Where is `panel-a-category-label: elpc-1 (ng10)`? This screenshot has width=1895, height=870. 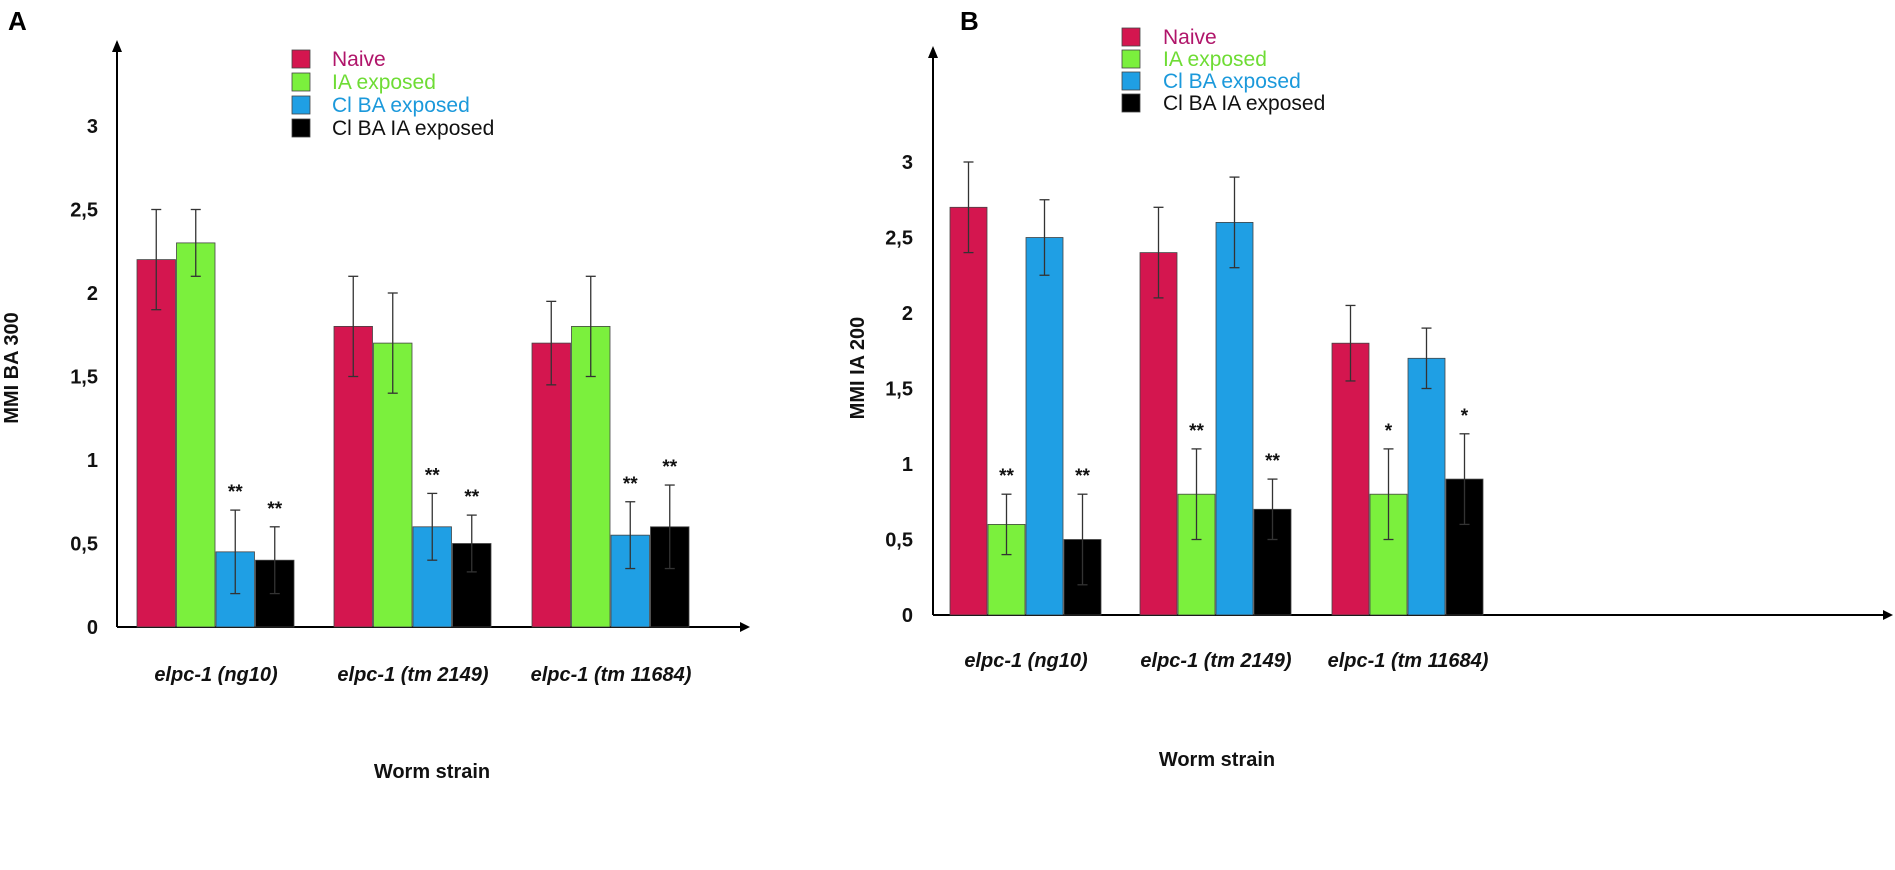 panel-a-category-label: elpc-1 (ng10) is located at coordinates (216, 675).